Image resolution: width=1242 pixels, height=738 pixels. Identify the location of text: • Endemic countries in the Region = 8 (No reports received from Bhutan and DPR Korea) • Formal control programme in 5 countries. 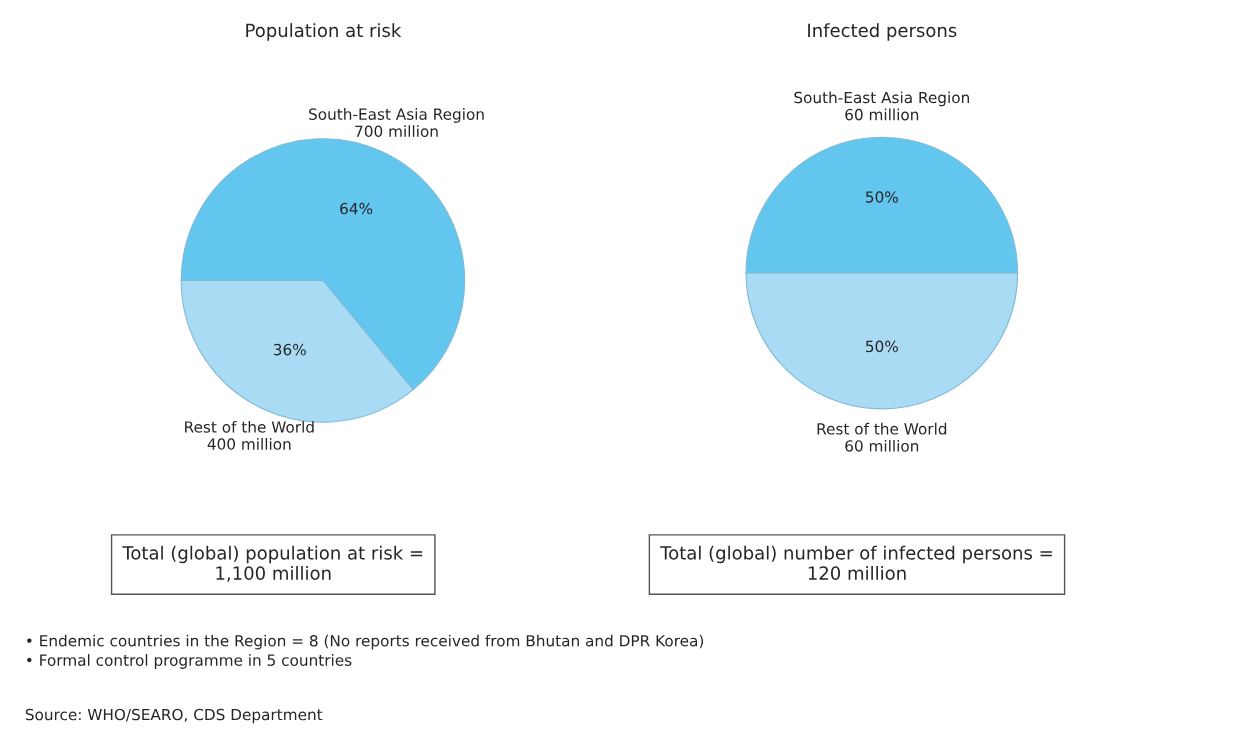
(365, 651).